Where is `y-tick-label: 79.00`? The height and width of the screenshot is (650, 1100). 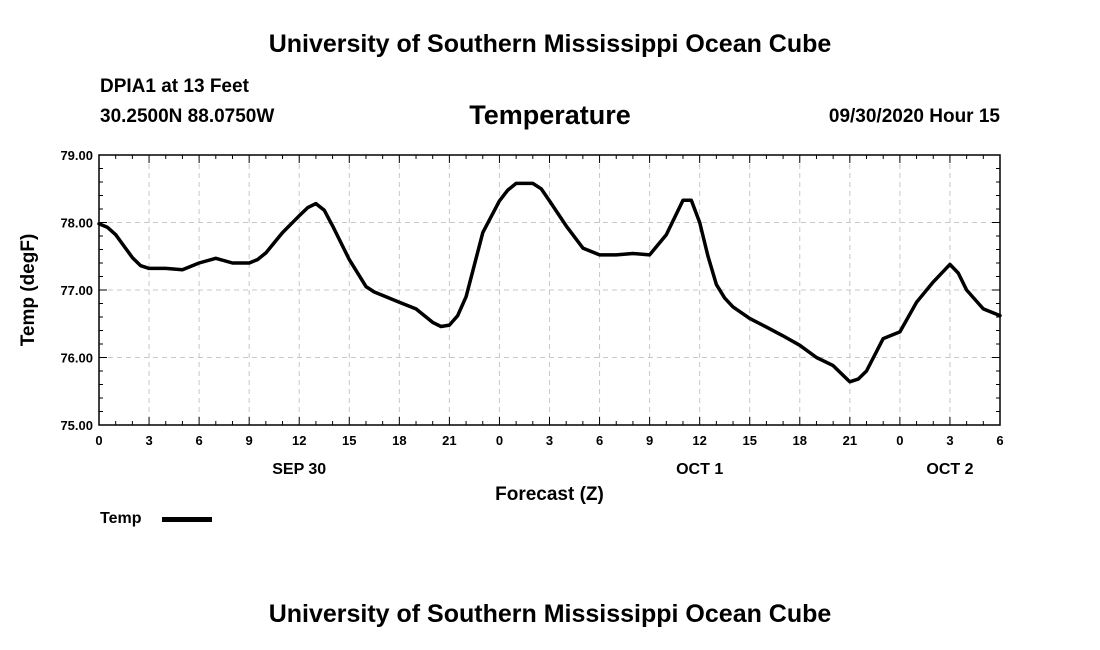
y-tick-label: 79.00 is located at coordinates (76, 155).